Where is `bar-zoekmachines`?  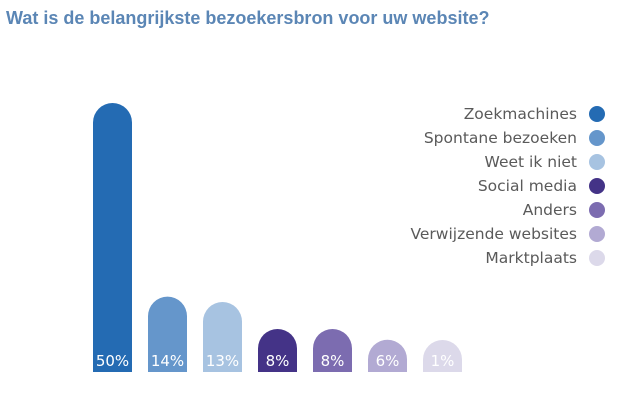
bar-zoekmachines is located at coordinates (112, 238).